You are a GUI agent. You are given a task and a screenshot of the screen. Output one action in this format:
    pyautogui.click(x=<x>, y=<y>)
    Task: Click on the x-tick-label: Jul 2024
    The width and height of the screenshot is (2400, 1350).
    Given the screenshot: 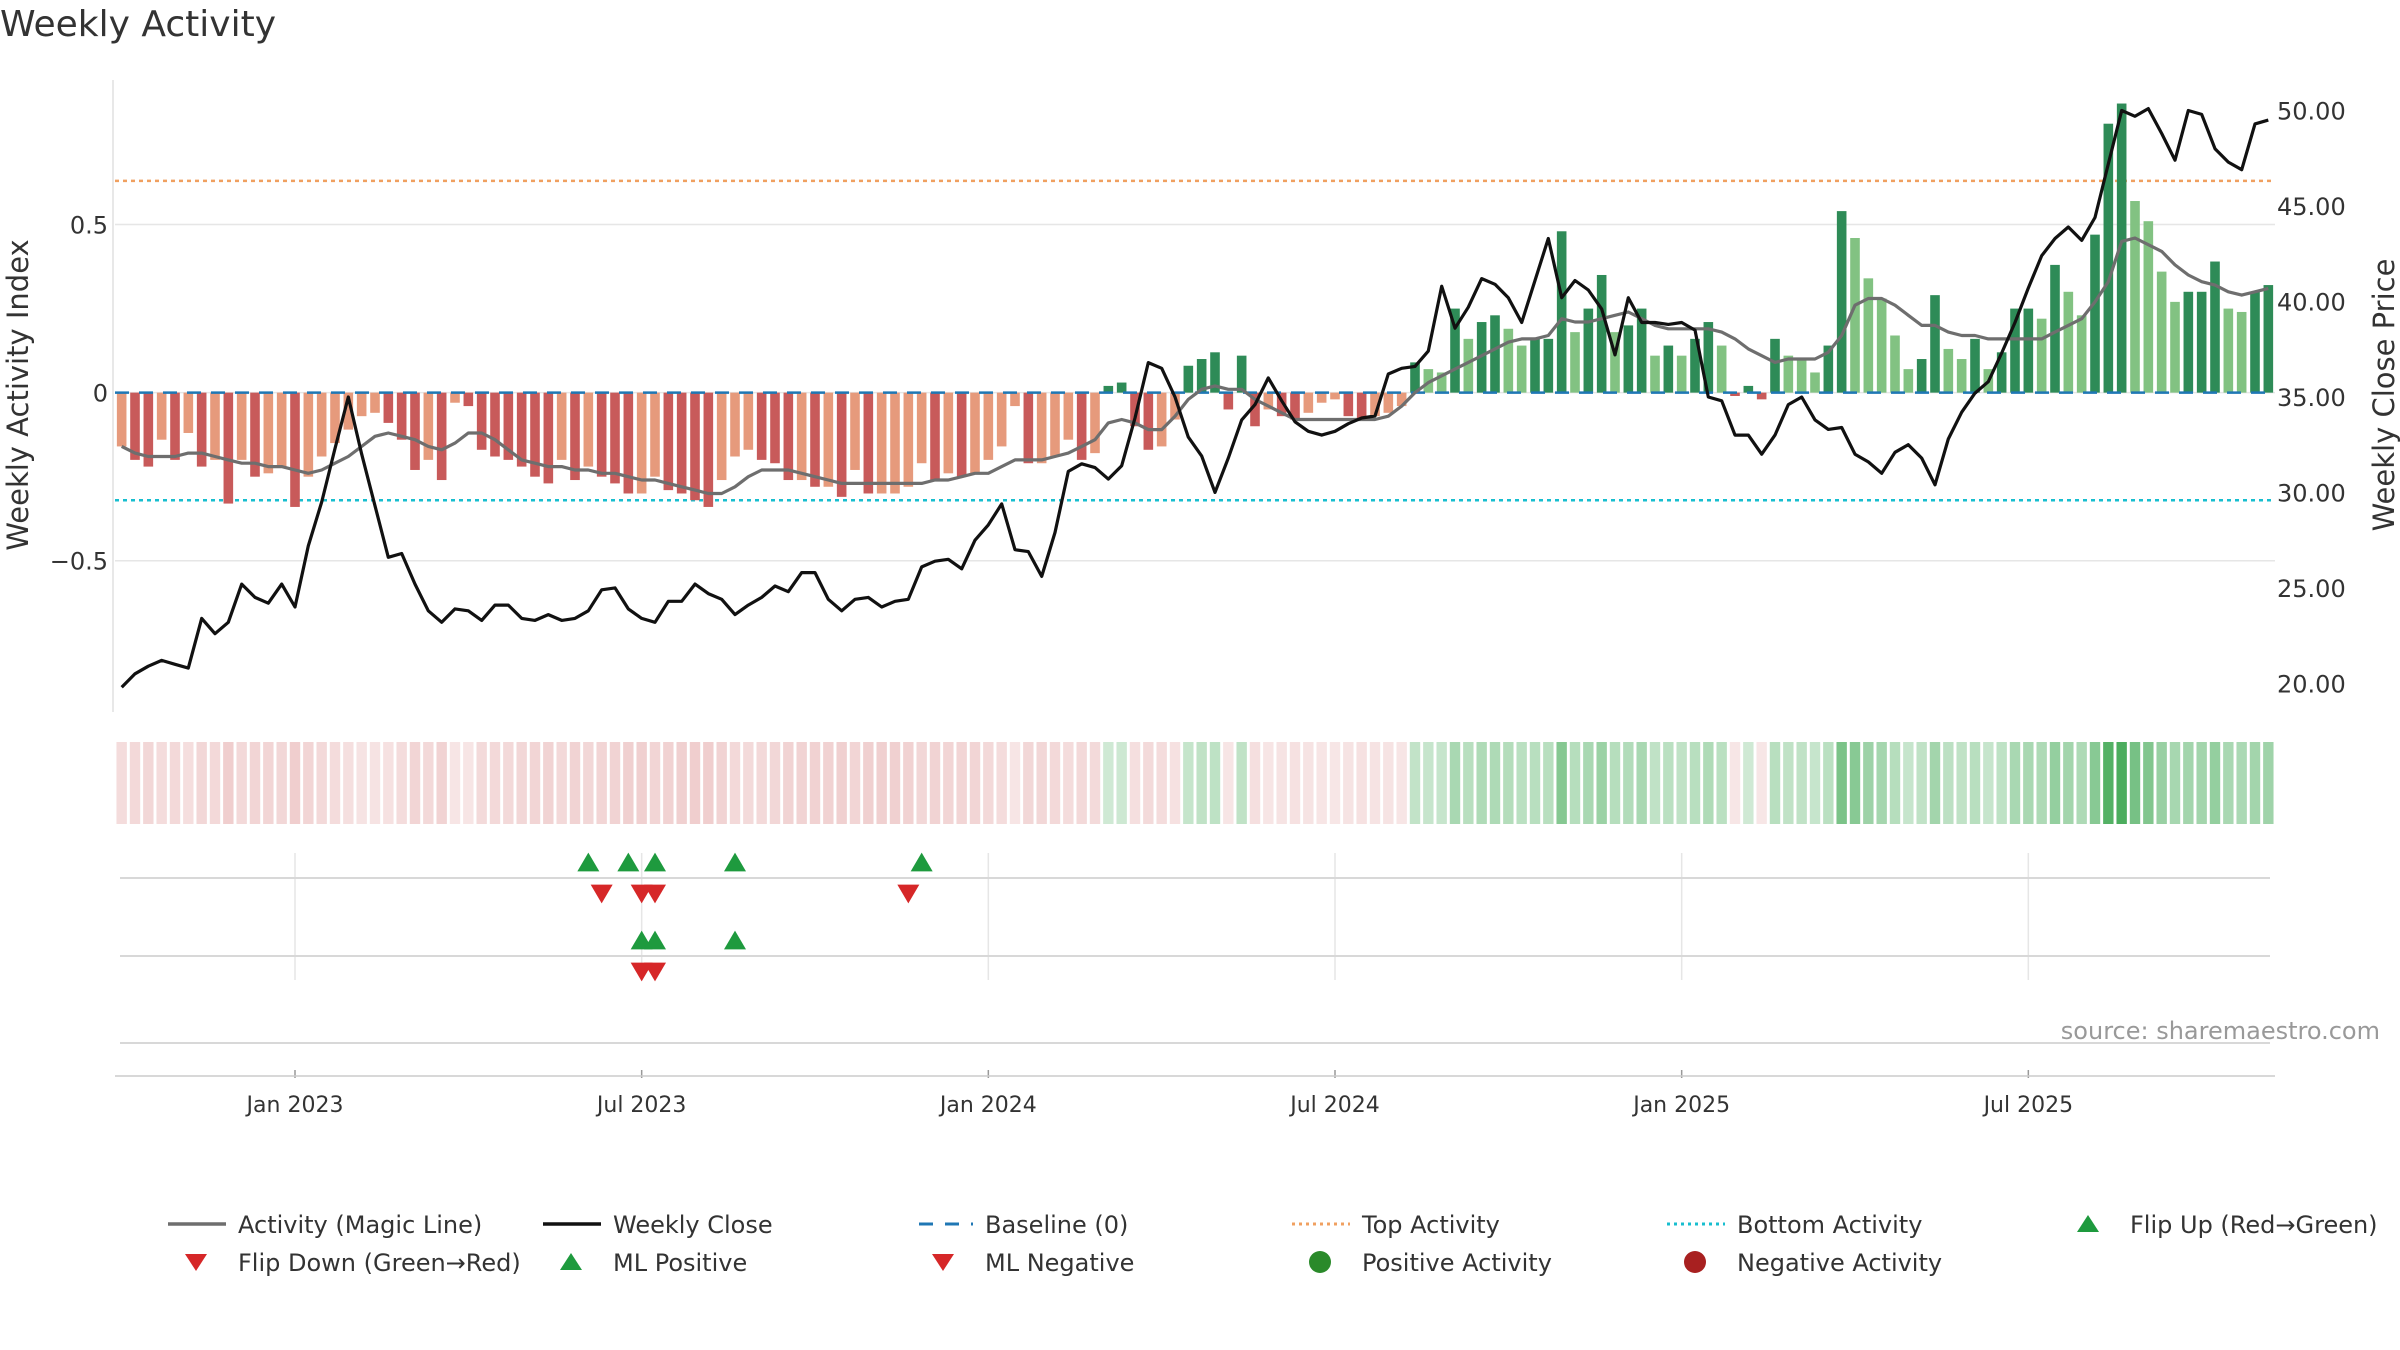 What is the action you would take?
    pyautogui.click(x=1334, y=1105)
    